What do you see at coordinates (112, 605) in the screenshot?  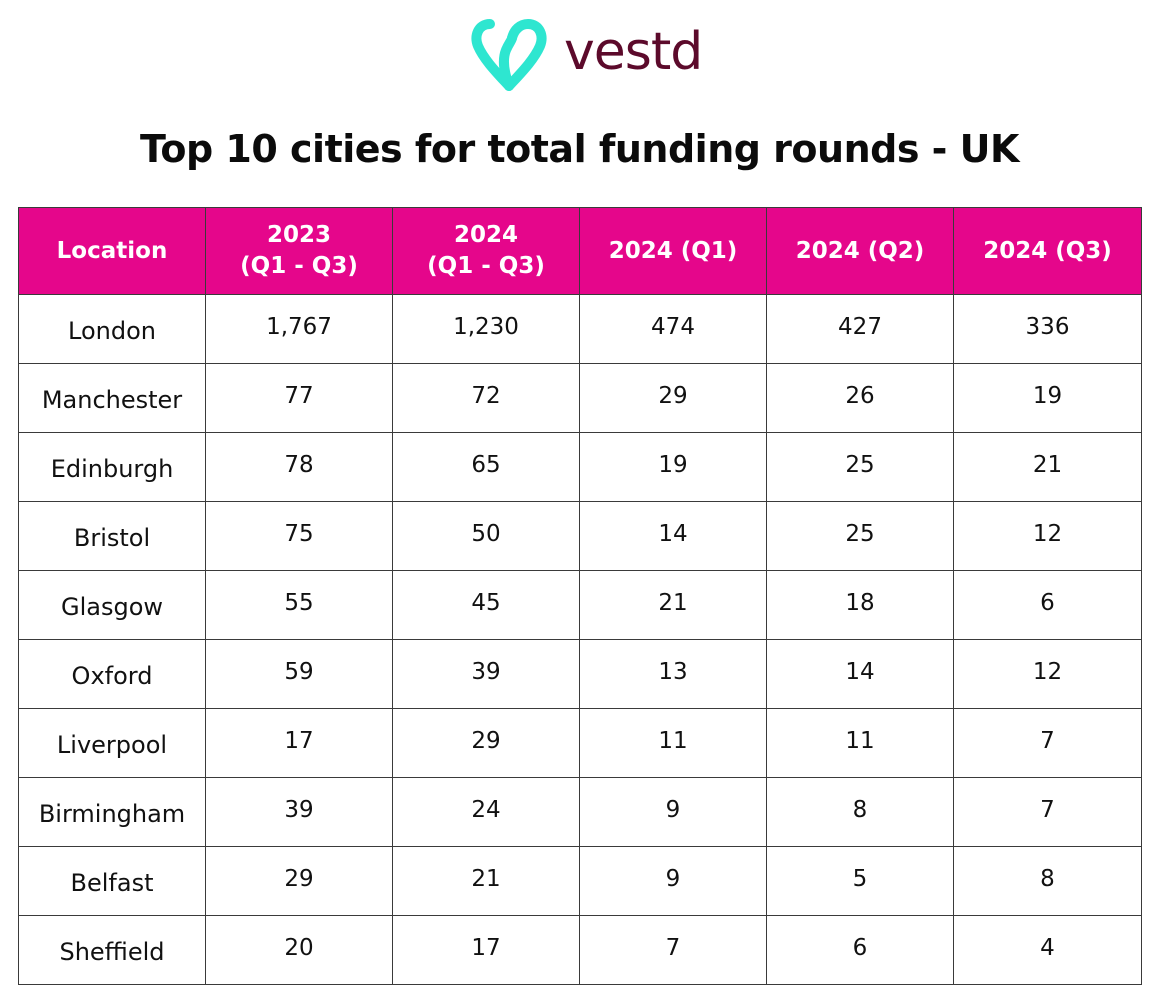 I see `location-cell: Glasgow` at bounding box center [112, 605].